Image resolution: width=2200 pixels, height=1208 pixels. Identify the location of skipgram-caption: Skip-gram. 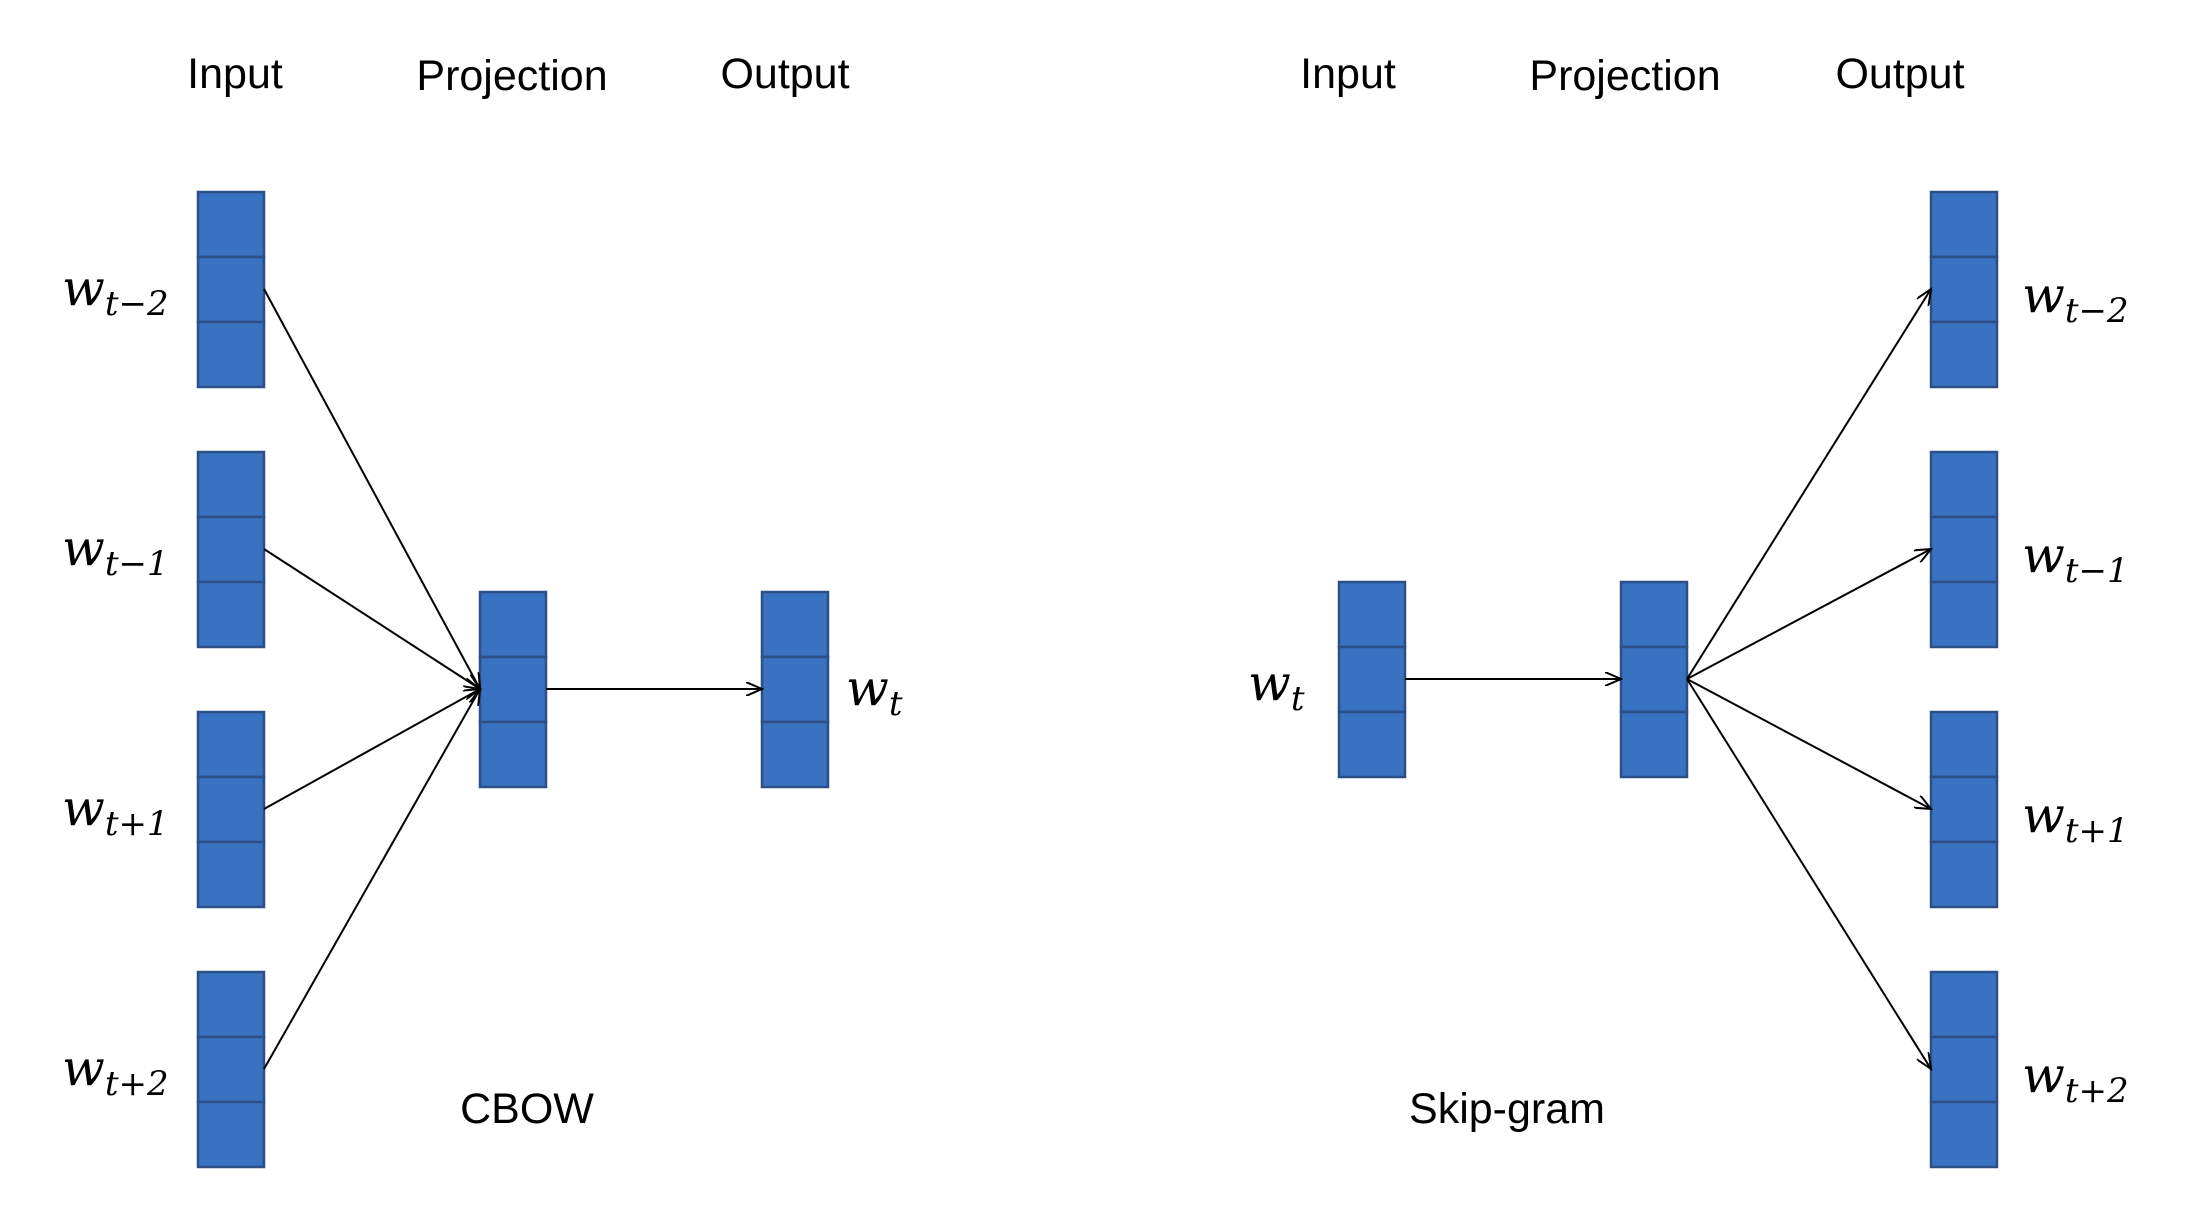
(1507, 1109).